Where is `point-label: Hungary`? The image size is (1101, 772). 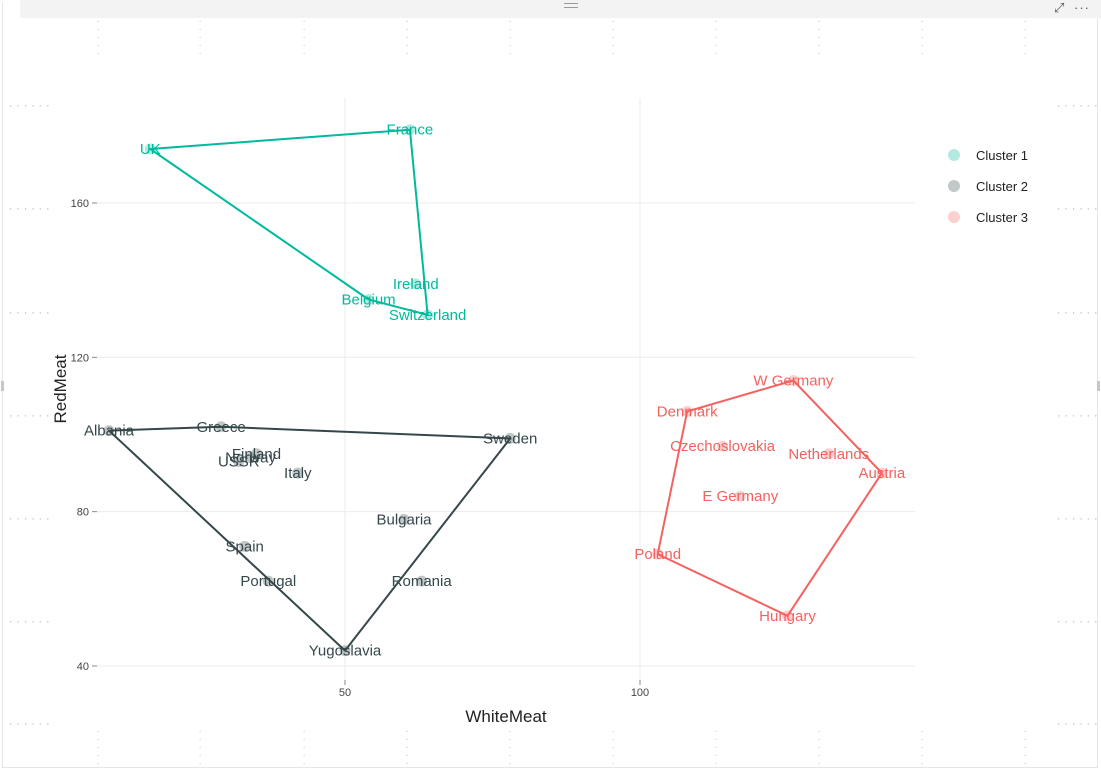
point-label: Hungary is located at coordinates (787, 616).